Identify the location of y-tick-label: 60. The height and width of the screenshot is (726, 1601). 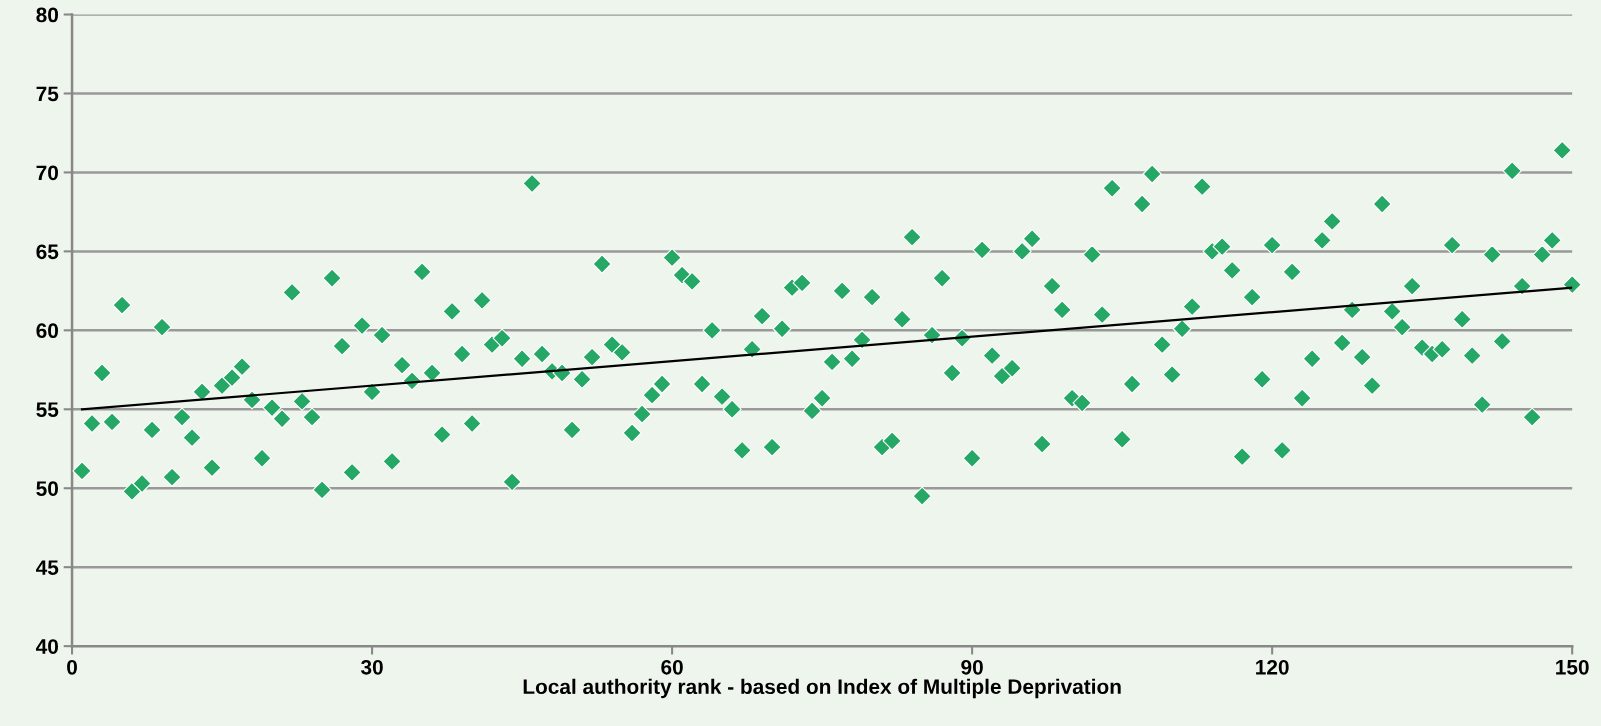
(47, 331).